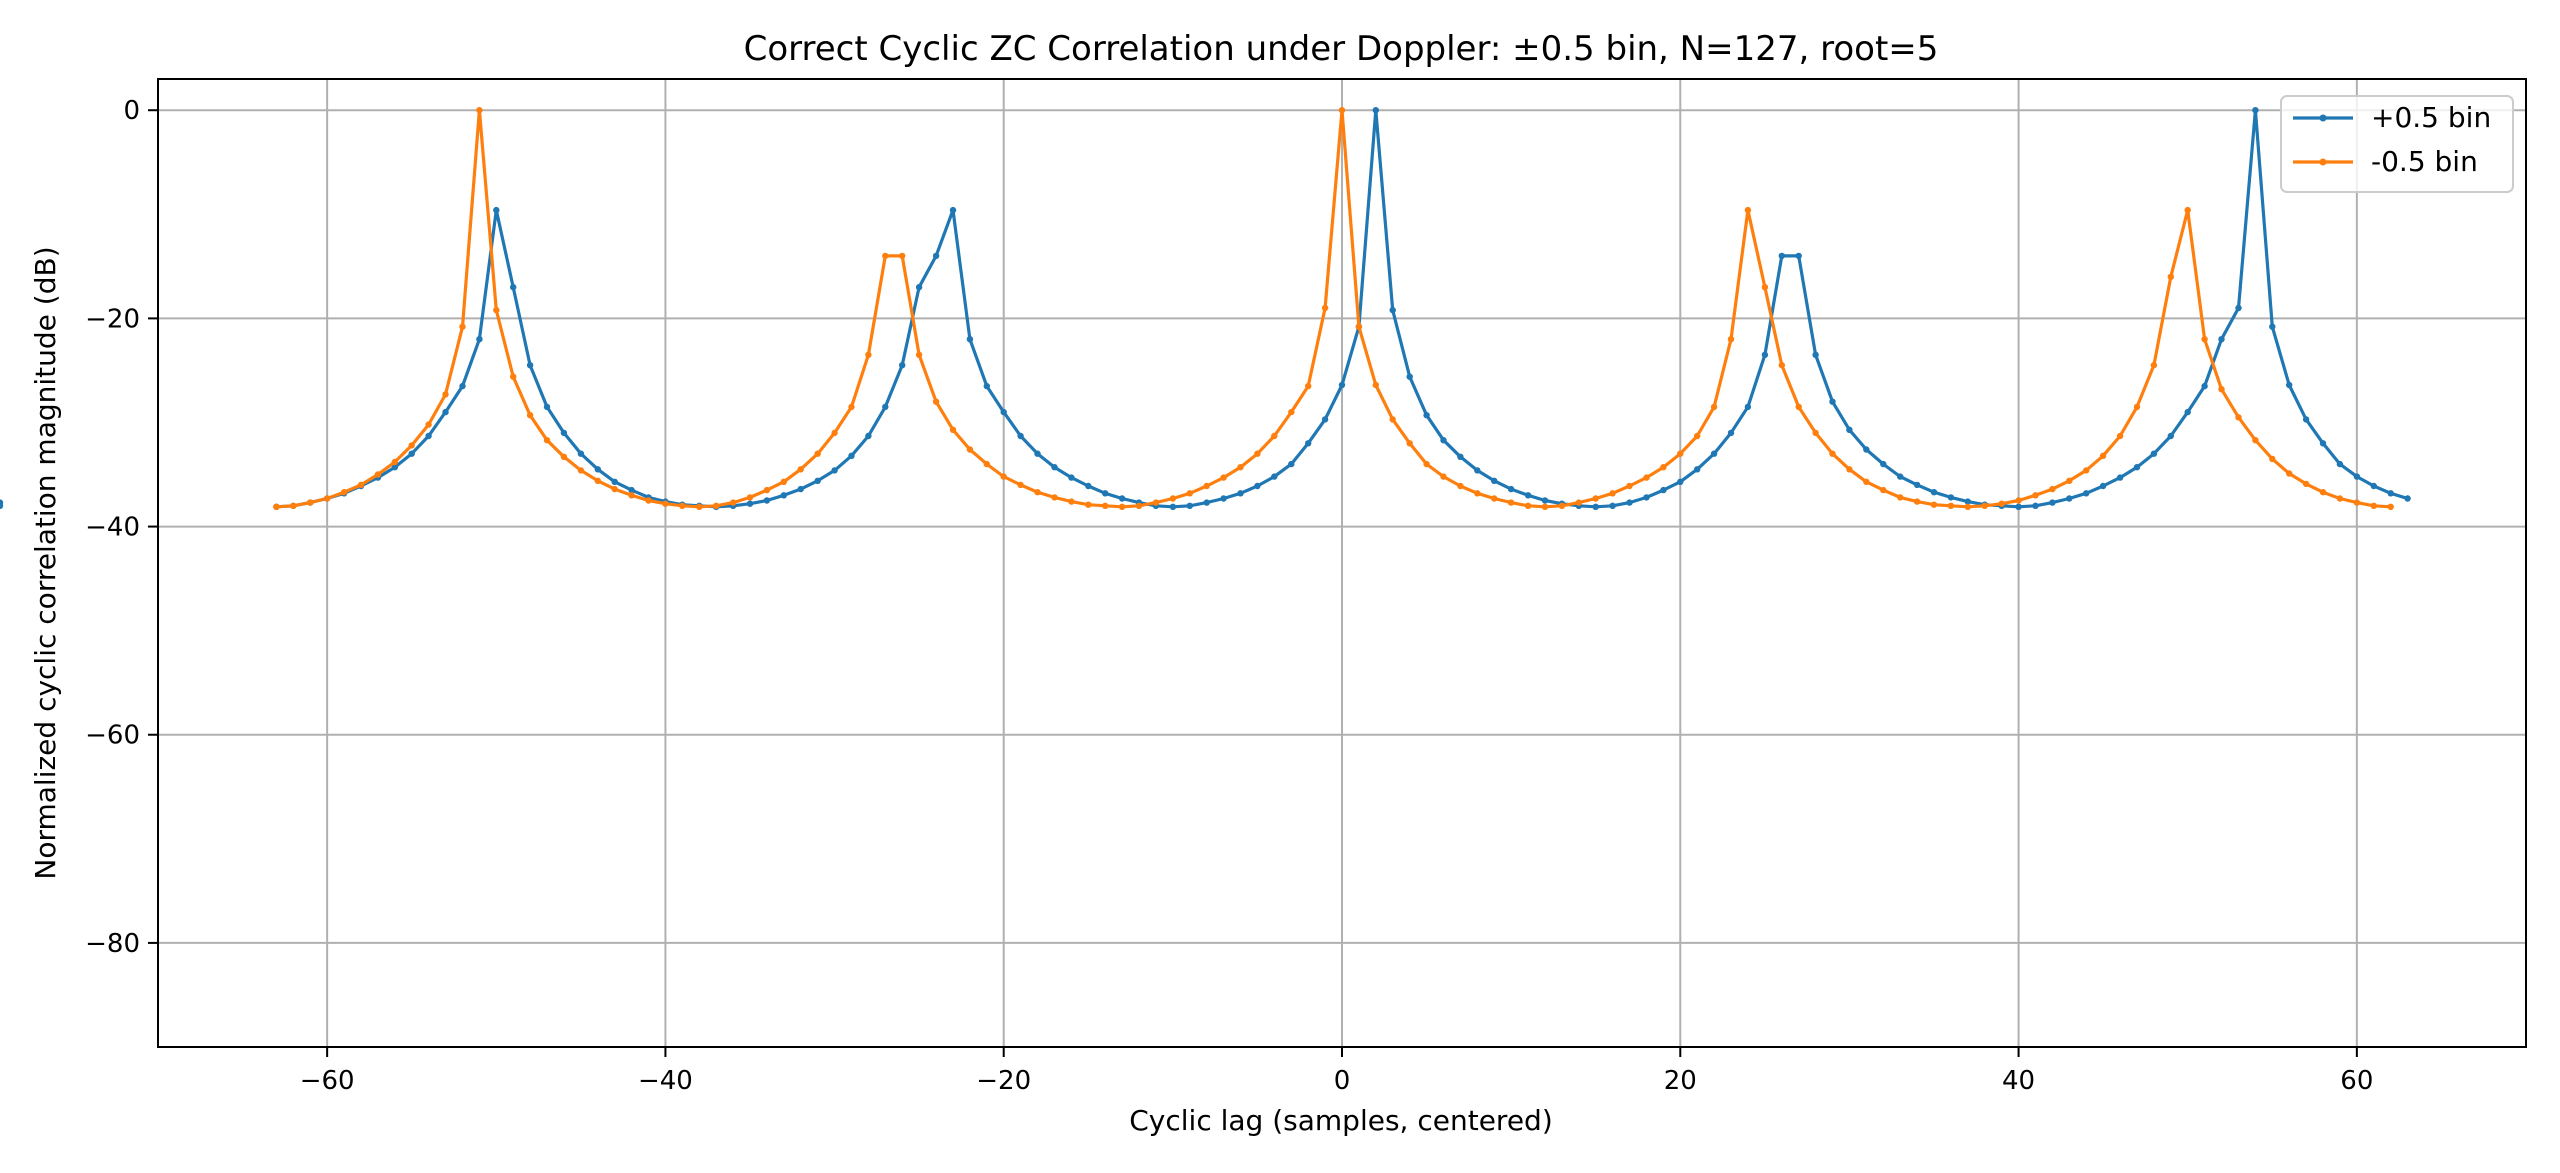 This screenshot has height=1173, width=2560. What do you see at coordinates (2323, 162) in the screenshot?
I see `legend-swatch-marker` at bounding box center [2323, 162].